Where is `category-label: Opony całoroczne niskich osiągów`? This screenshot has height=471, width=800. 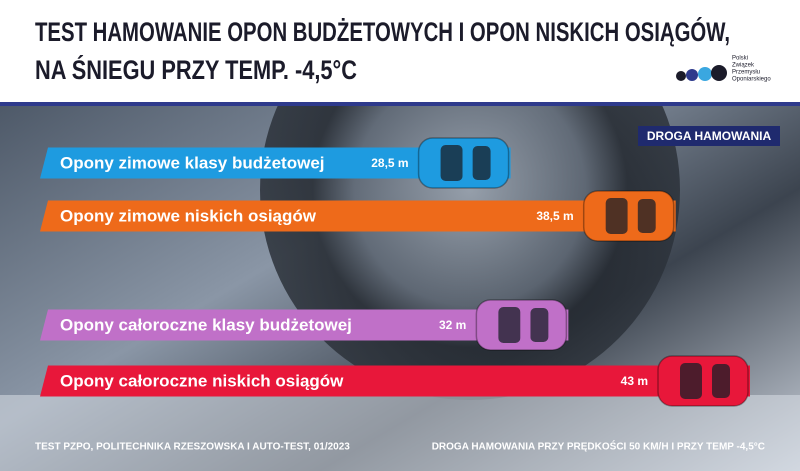 category-label: Opony całoroczne niskich osiągów is located at coordinates (202, 380).